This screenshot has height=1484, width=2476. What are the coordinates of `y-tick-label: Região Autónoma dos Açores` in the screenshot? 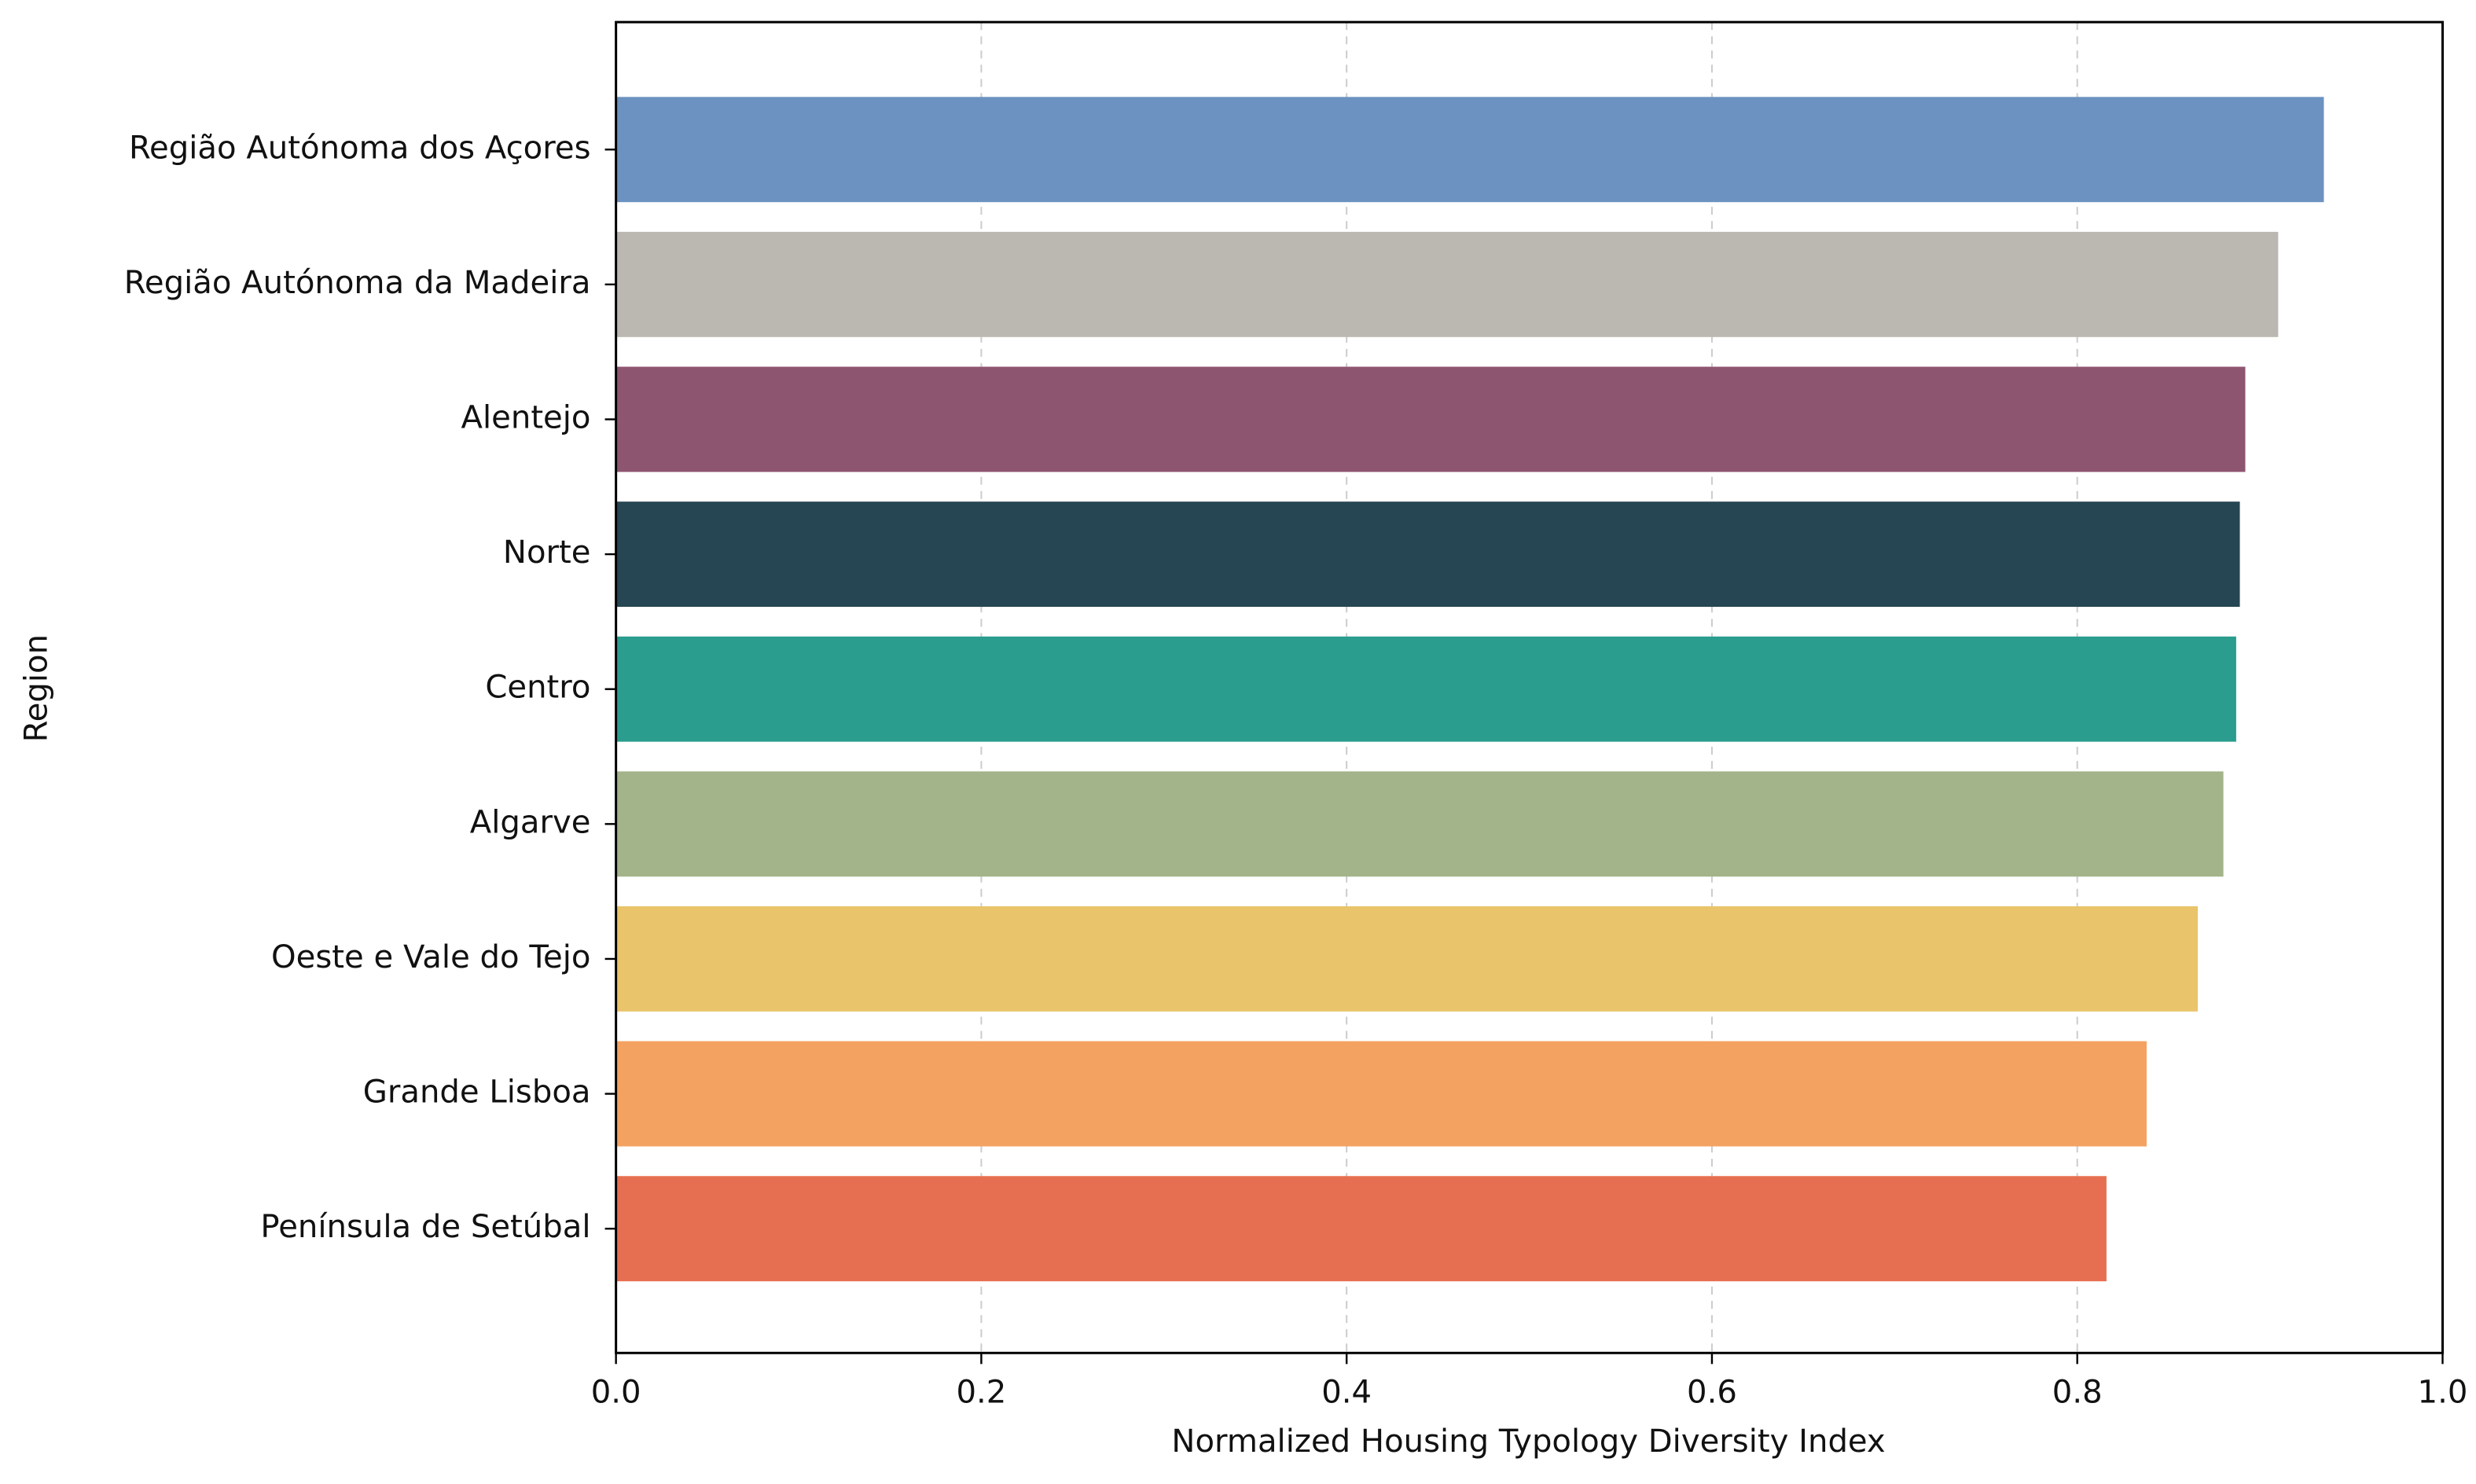 It's located at (360, 148).